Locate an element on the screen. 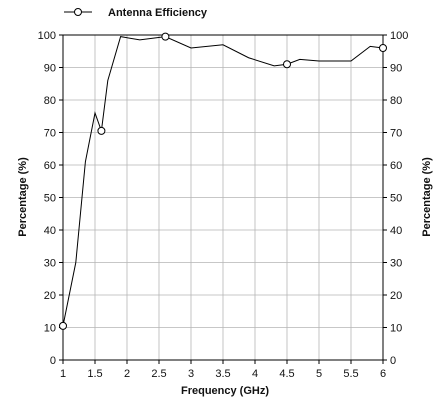  legend: Antenna Efficiency is located at coordinates (136, 13).